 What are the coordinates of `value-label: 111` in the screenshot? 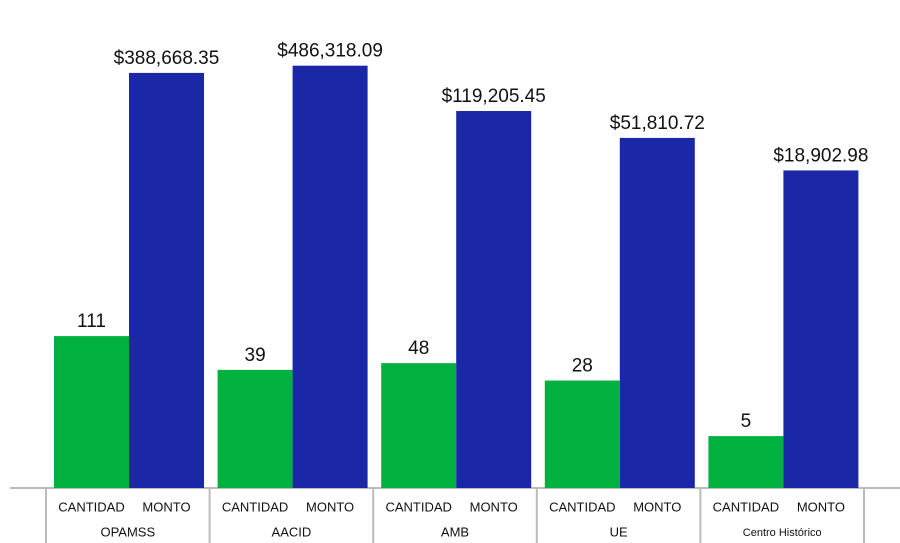 It's located at (91, 321).